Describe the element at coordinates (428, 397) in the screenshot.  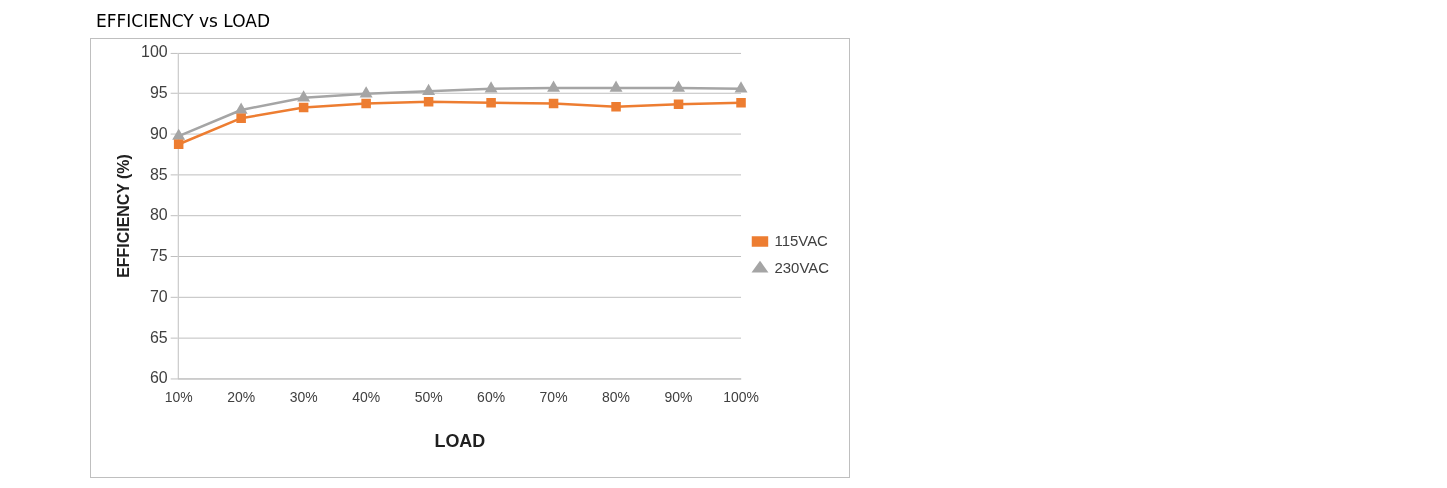
I see `x-tick-label: 50%` at that location.